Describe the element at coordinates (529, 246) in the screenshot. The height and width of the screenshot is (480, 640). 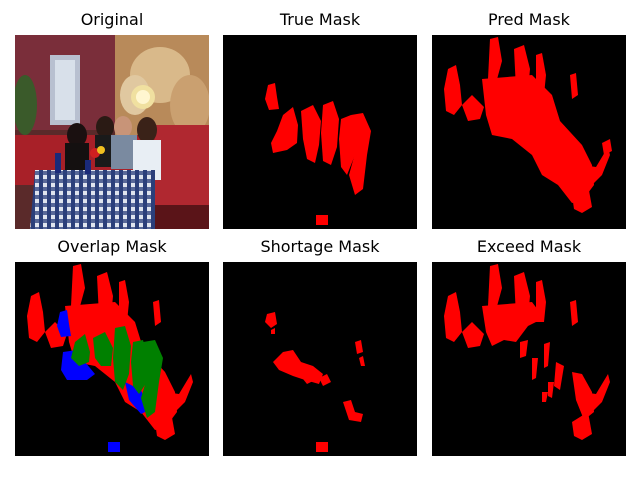
I see `panel-title-exceed-mask: Exceed Mask` at that location.